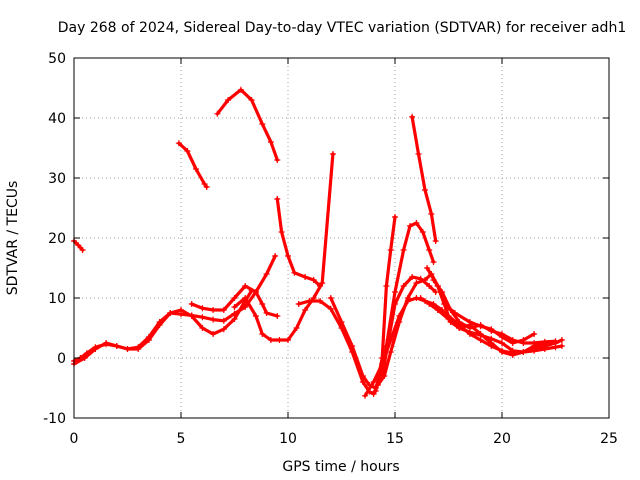  I want to click on x-tick-label: 5, so click(181, 439).